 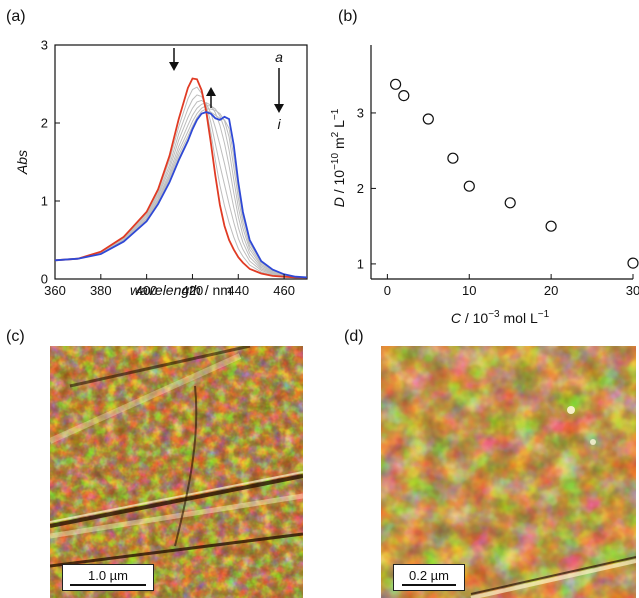 What do you see at coordinates (551, 290) in the screenshot?
I see `x-tick-label-b: 20` at bounding box center [551, 290].